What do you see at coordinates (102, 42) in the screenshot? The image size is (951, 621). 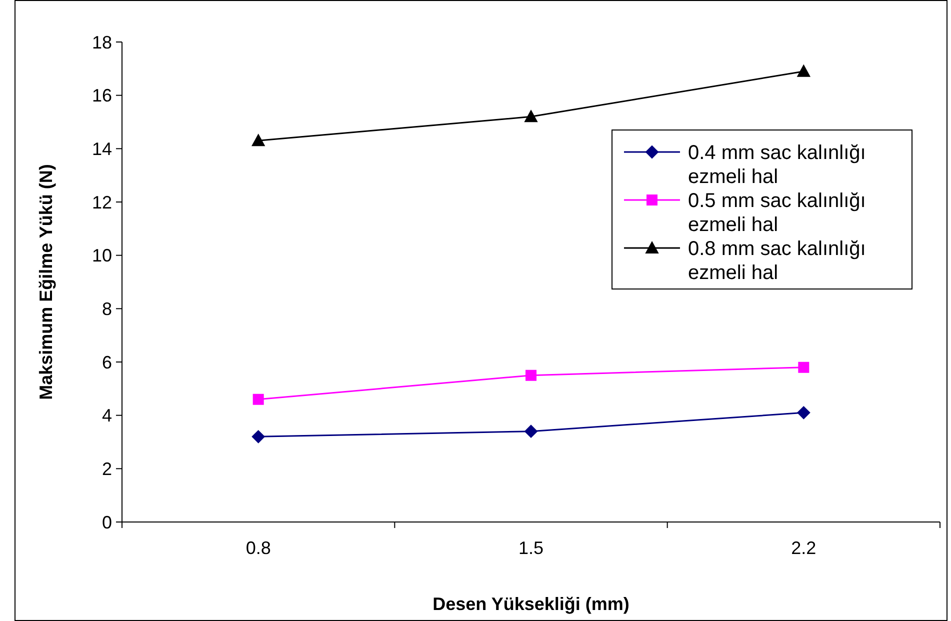 I see `y-tick-label: 18` at bounding box center [102, 42].